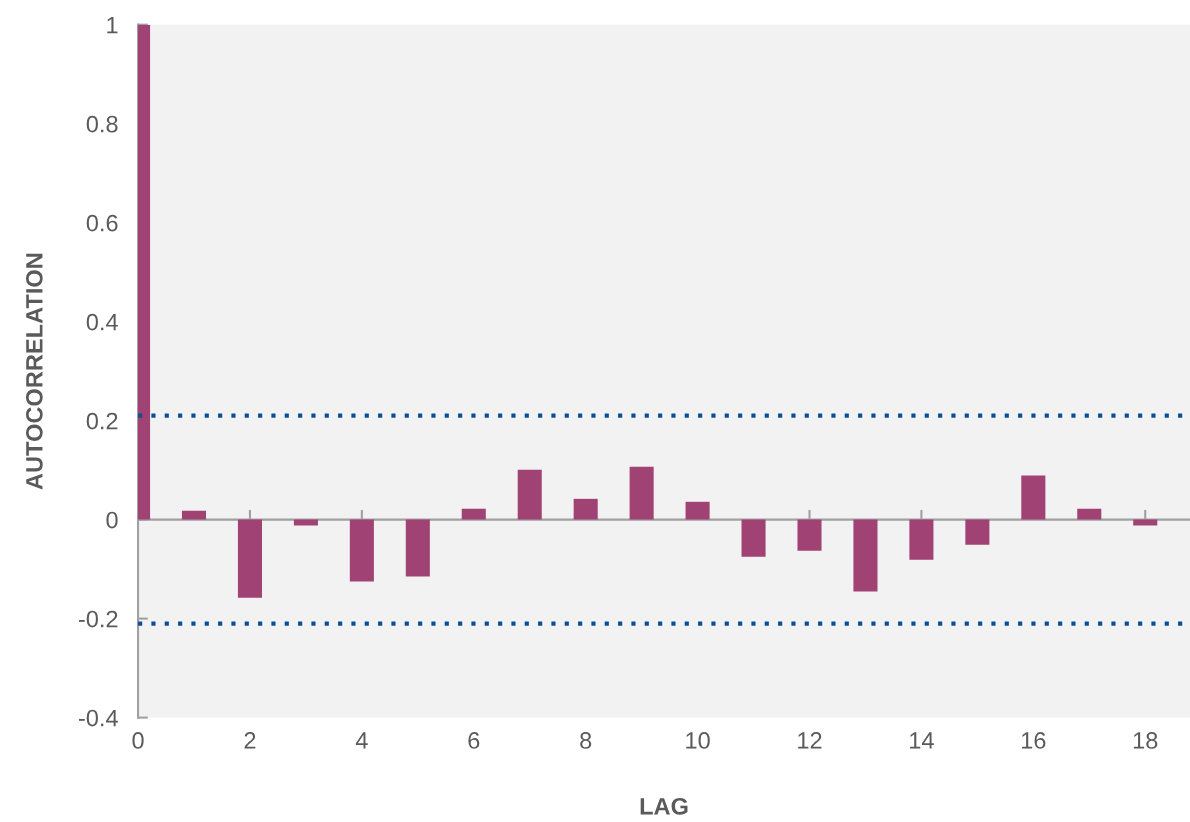 The width and height of the screenshot is (1190, 822). Describe the element at coordinates (102, 124) in the screenshot. I see `y-tick-label: 0.8` at that location.